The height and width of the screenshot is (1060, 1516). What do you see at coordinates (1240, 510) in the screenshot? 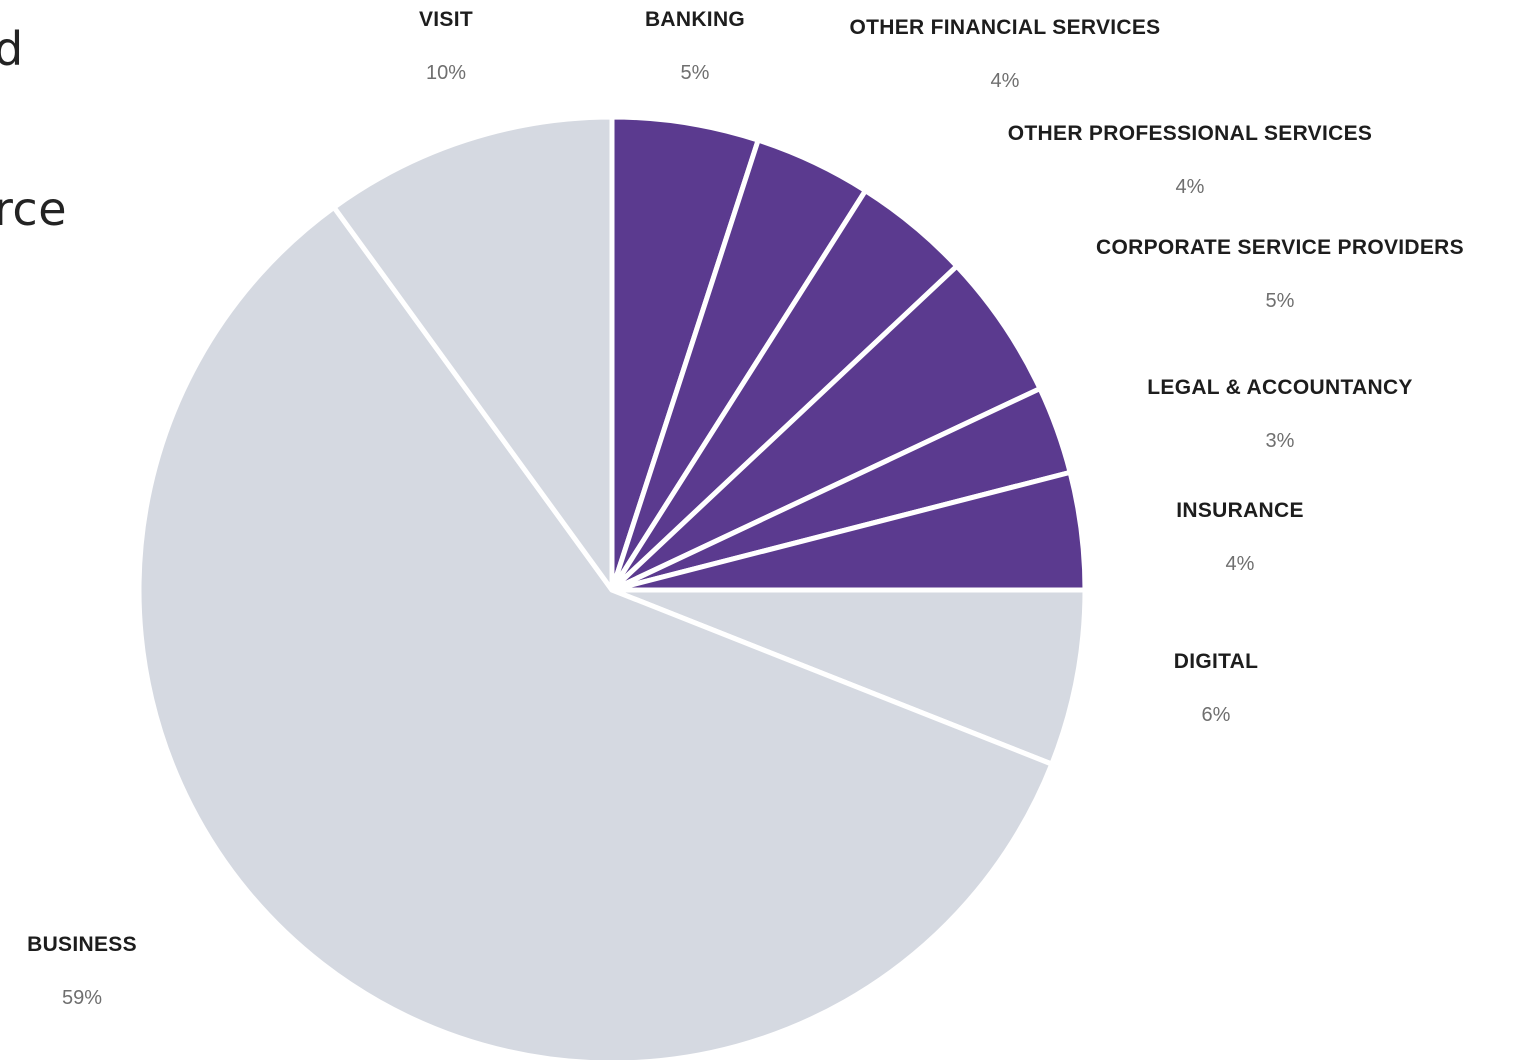
I see `slice-label-name: INSURANCE` at bounding box center [1240, 510].